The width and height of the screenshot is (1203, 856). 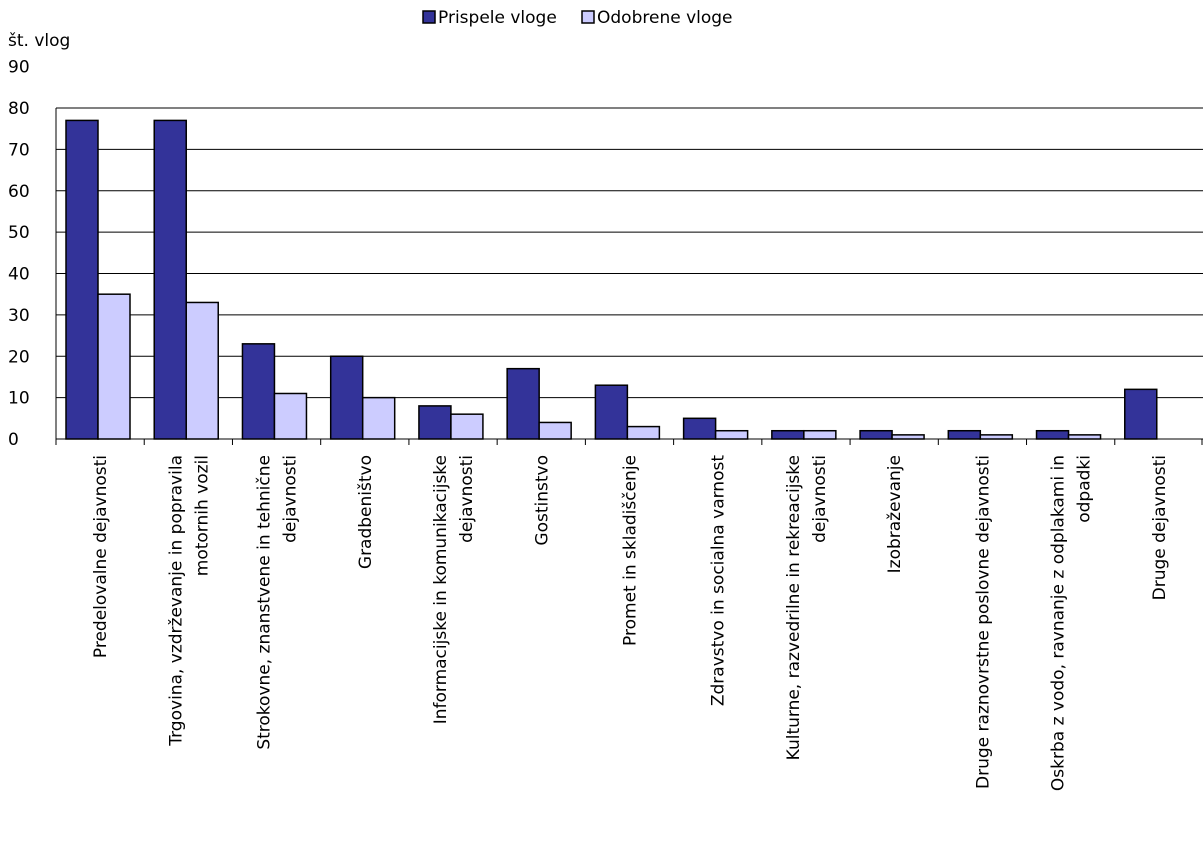 What do you see at coordinates (1085, 489) in the screenshot?
I see `category-label-line: odpadki` at bounding box center [1085, 489].